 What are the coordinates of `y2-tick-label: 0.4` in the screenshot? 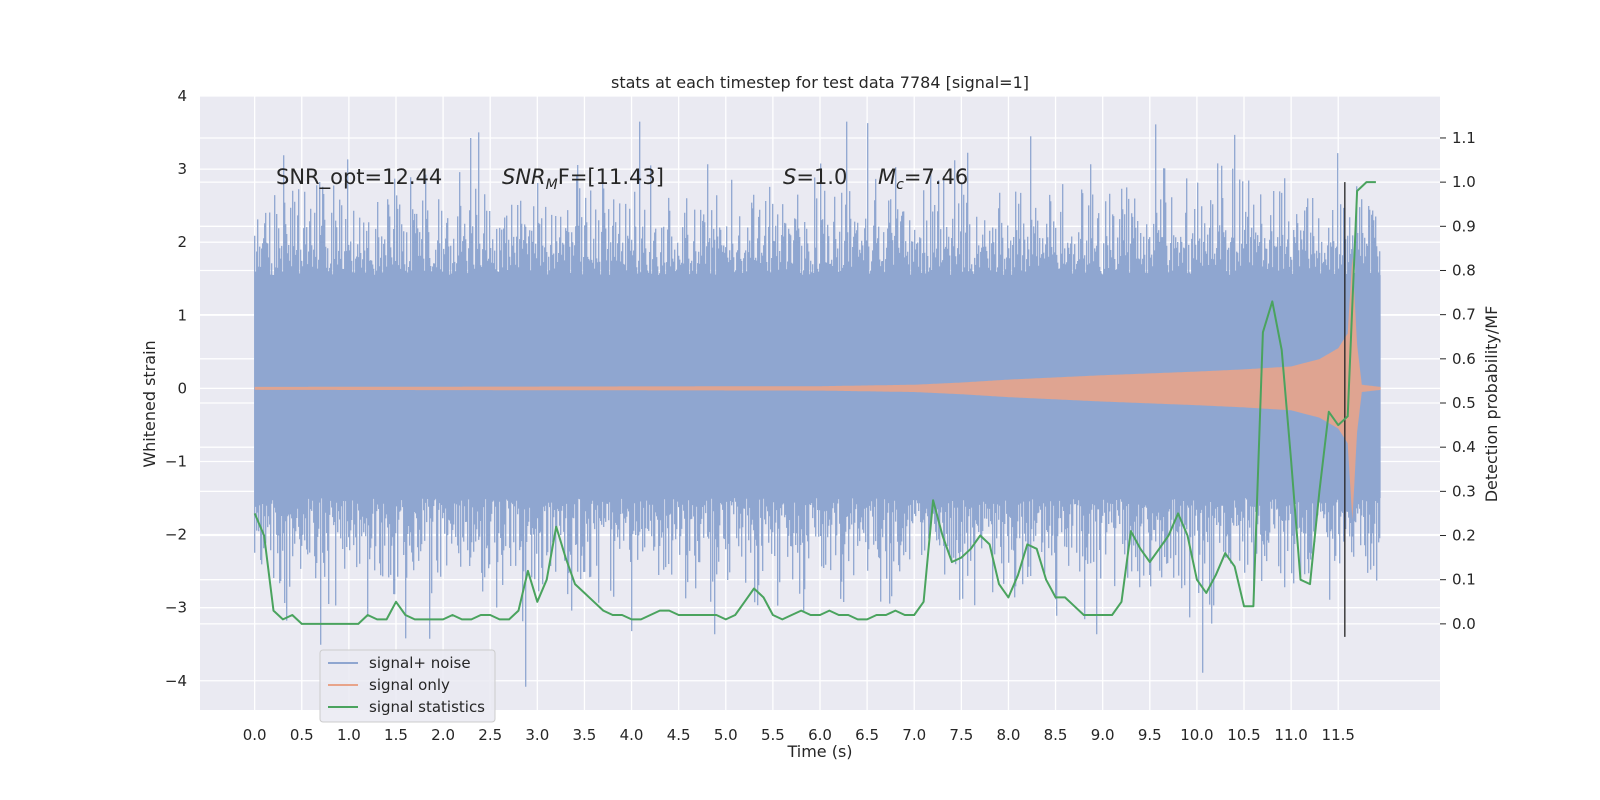 It's located at (1464, 447).